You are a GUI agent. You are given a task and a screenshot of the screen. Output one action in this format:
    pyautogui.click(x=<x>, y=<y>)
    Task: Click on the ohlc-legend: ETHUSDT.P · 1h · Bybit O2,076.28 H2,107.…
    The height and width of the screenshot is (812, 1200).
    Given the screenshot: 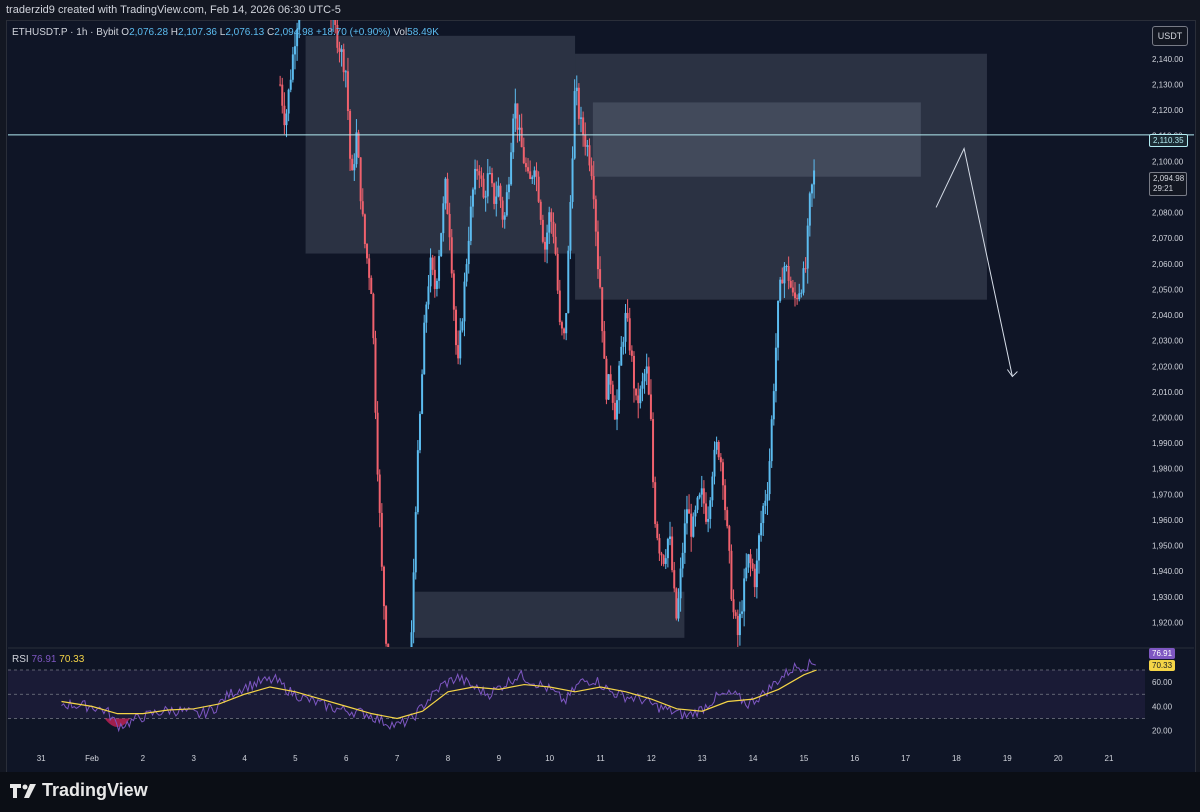 What is the action you would take?
    pyautogui.click(x=225, y=32)
    